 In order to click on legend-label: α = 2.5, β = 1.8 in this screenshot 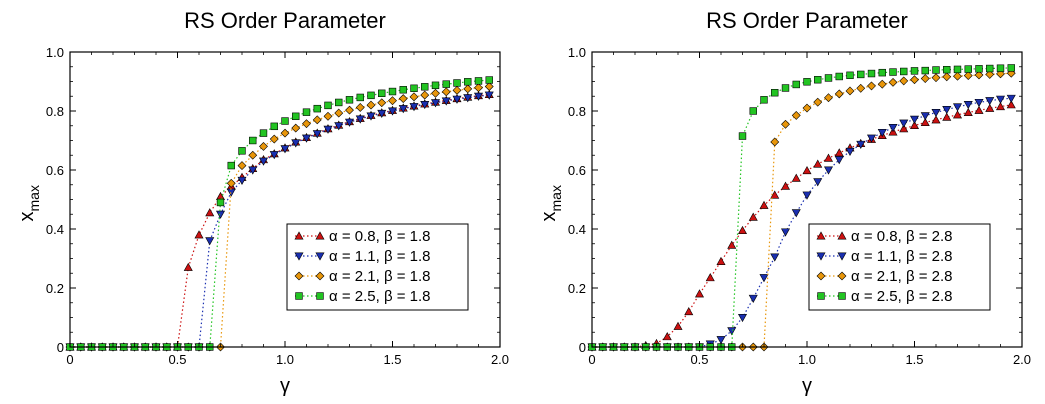, I will do `click(380, 296)`.